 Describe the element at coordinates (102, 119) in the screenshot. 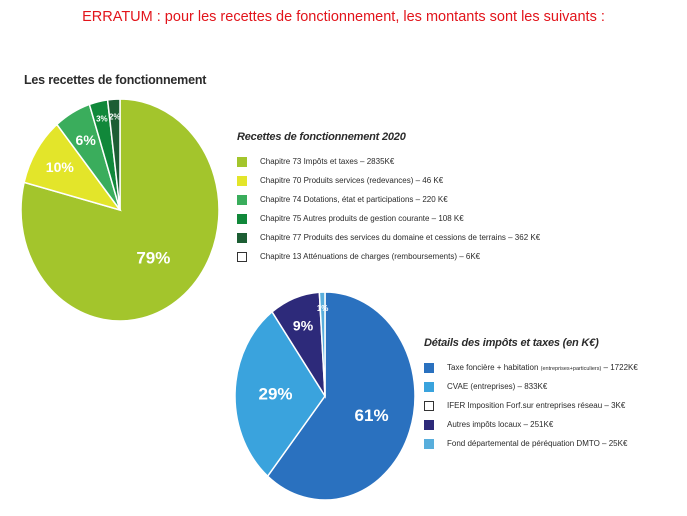

I see `pie-value-label: 3%` at that location.